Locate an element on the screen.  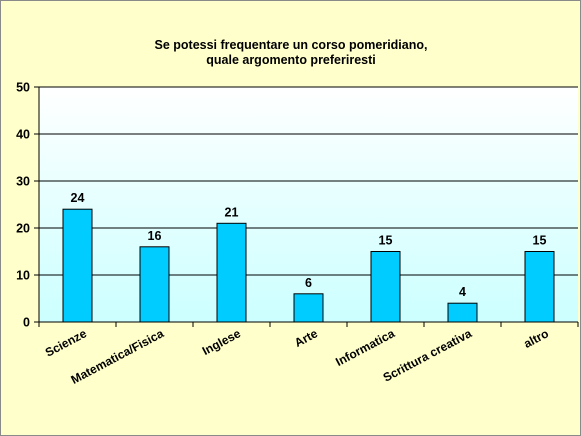
y-tick-label: 20 is located at coordinates (23, 229).